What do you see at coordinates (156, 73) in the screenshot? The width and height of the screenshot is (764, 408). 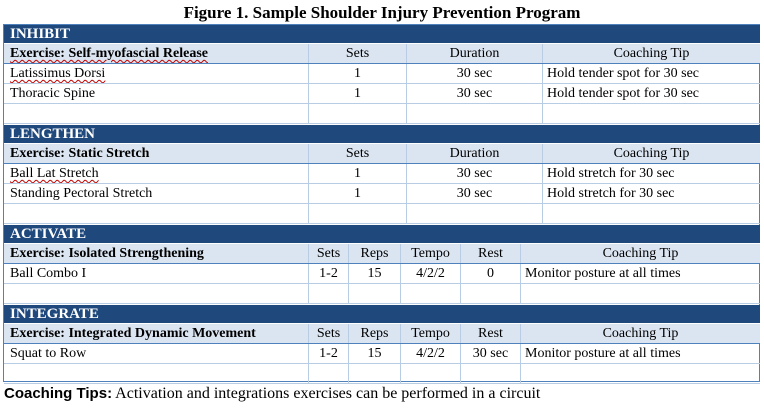 I see `exercise-cell: Latissimus Dorsi` at bounding box center [156, 73].